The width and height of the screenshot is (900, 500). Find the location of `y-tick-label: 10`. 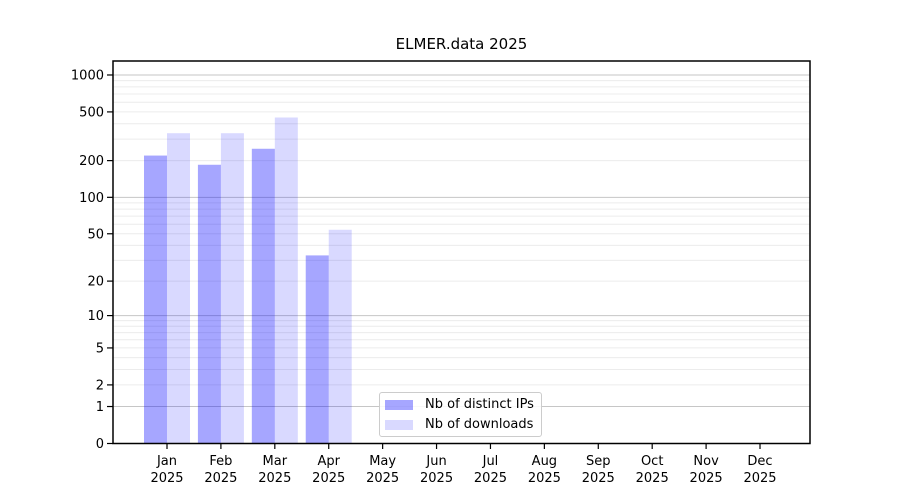

y-tick-label: 10 is located at coordinates (95, 316).